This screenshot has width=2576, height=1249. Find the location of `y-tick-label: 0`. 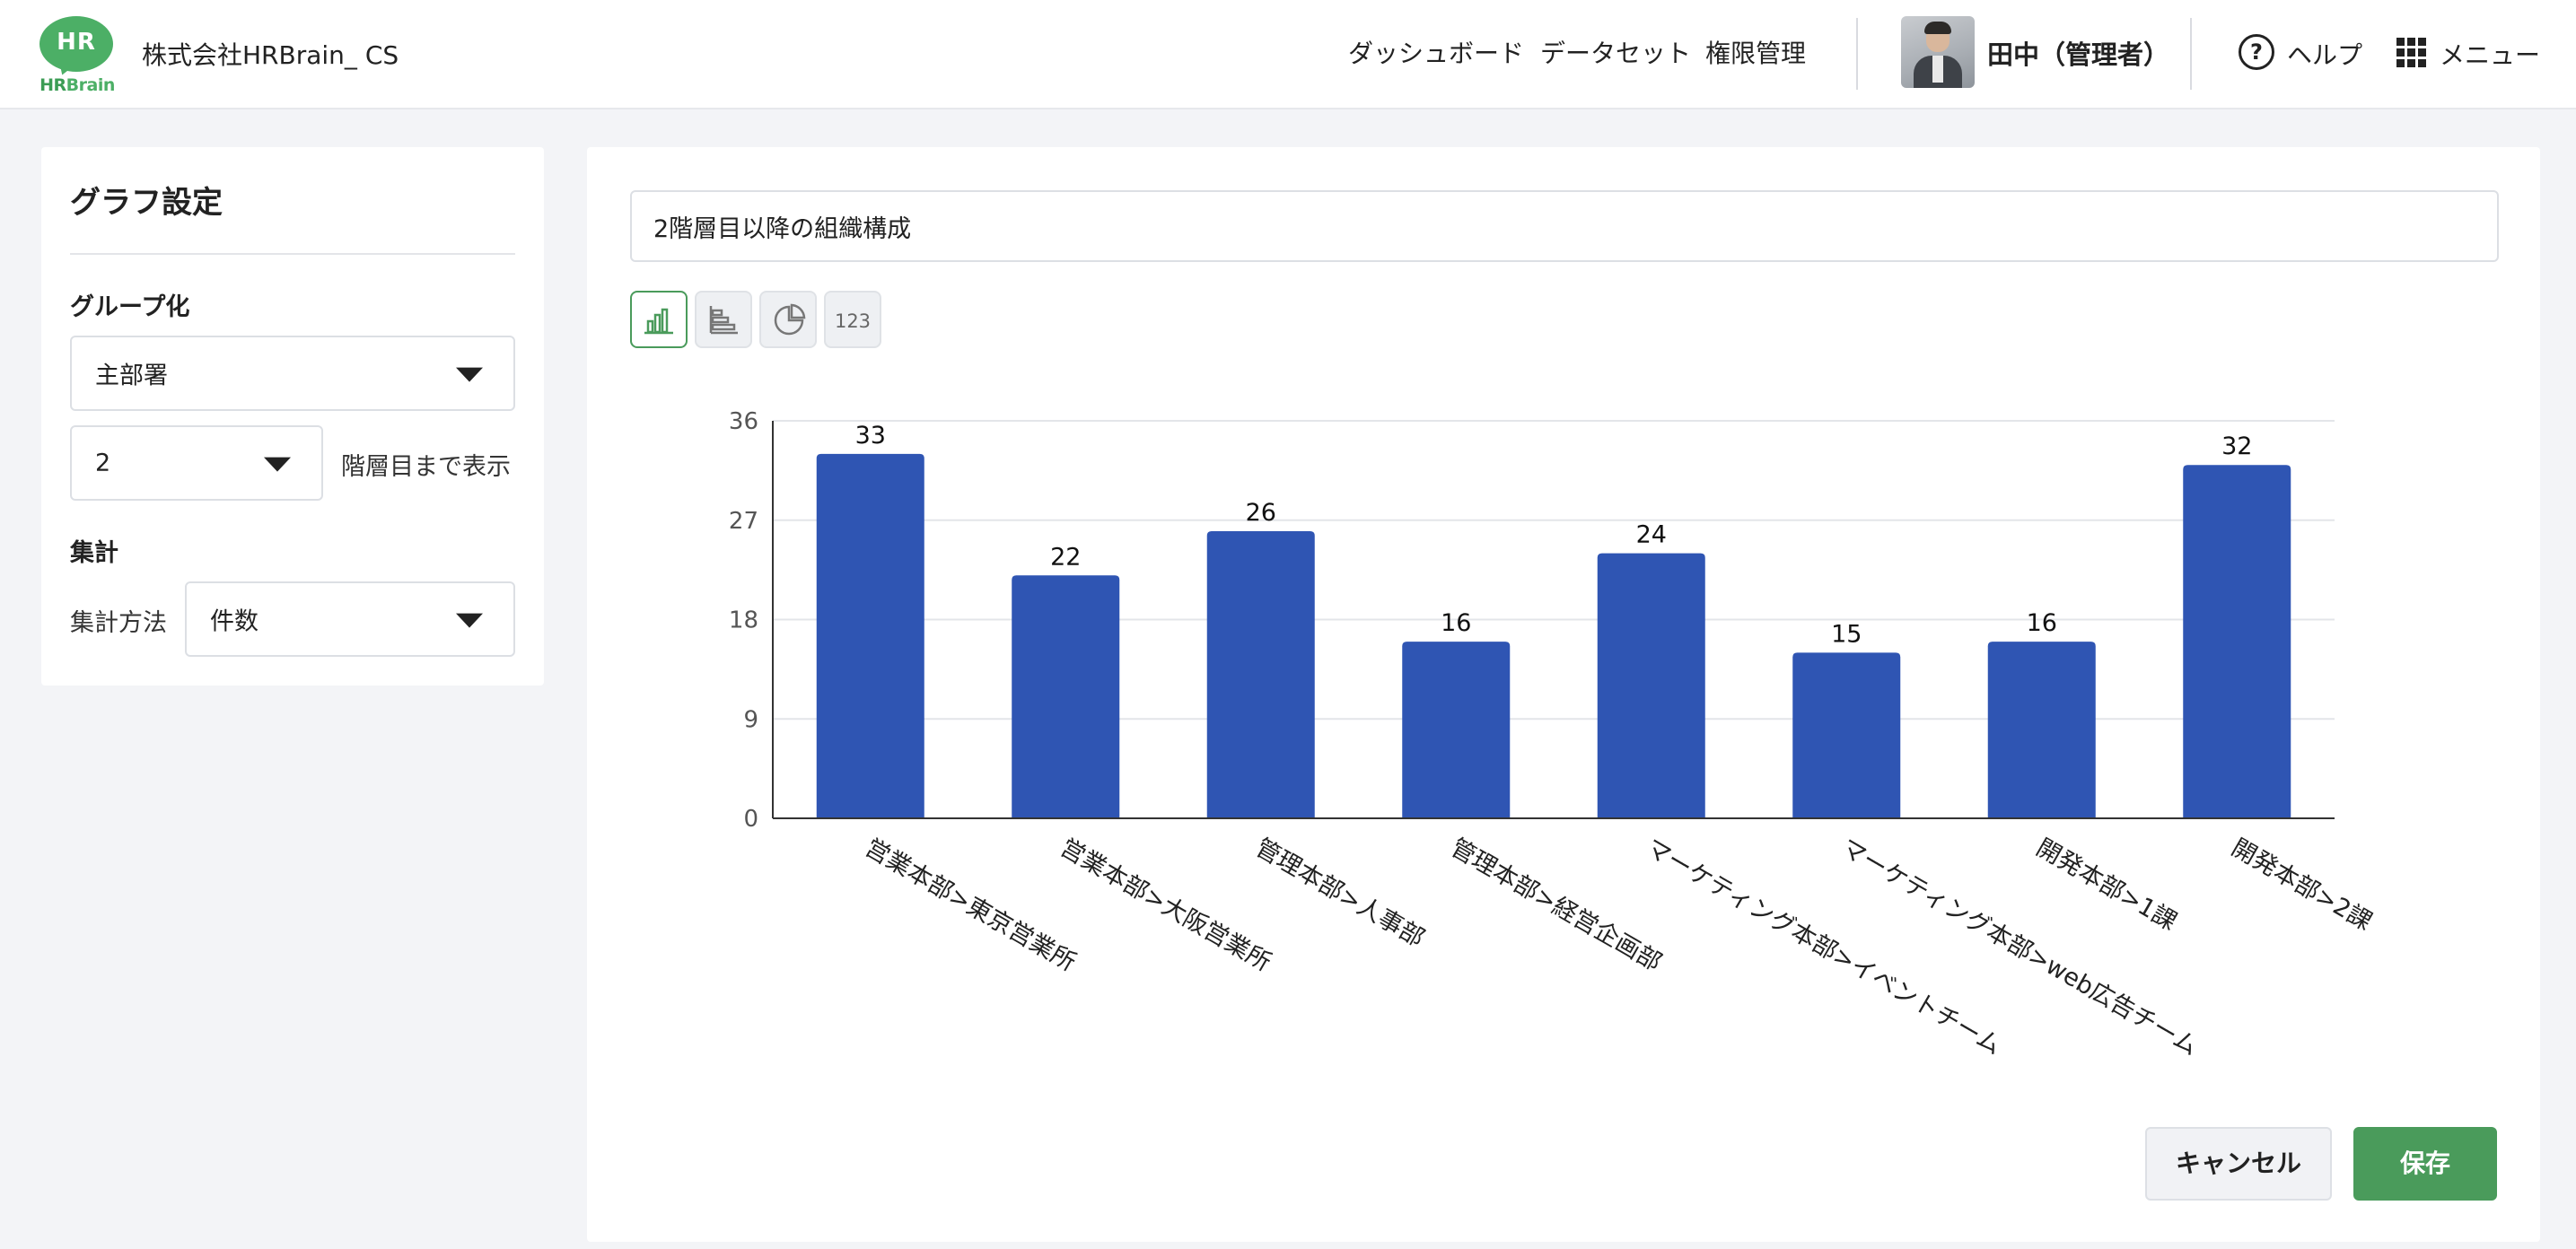

y-tick-label: 0 is located at coordinates (750, 820).